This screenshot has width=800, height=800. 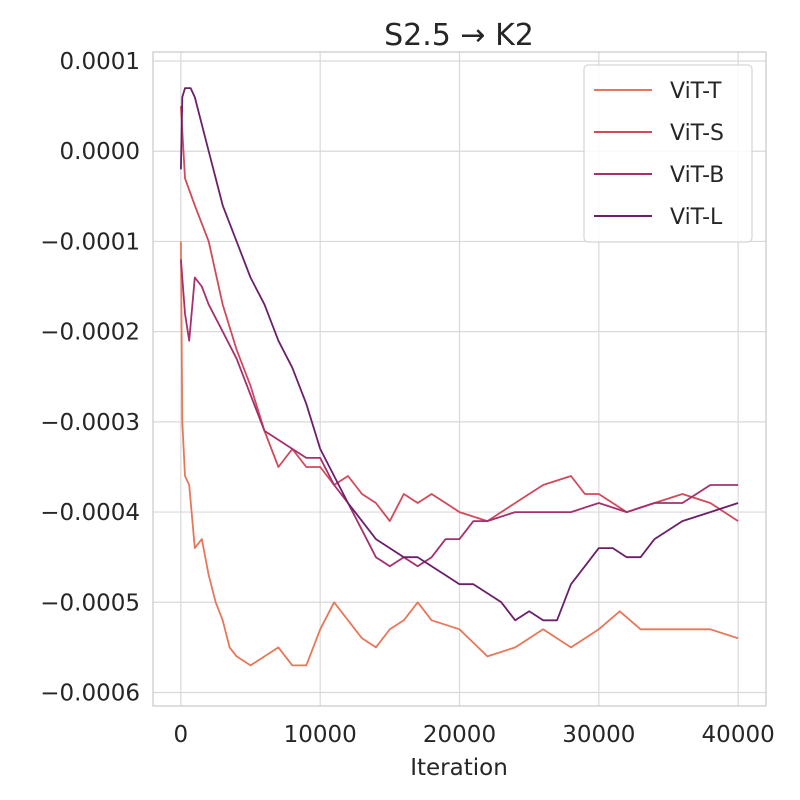 I want to click on y-tick-label: −0.0003, so click(x=90, y=423).